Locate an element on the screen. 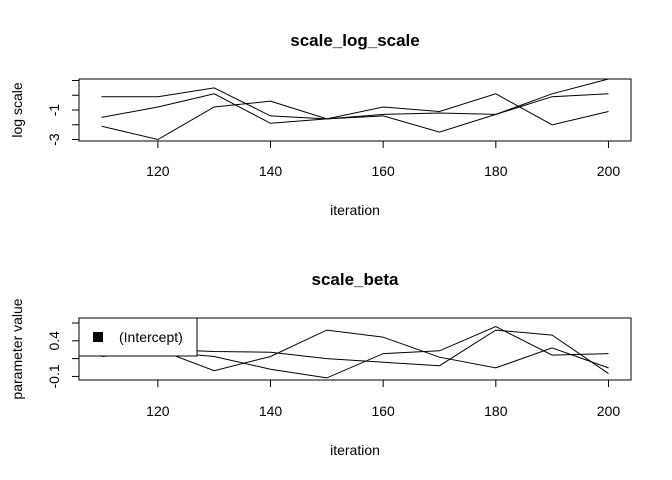  panel1-x-tick-label: 180 is located at coordinates (496, 171).